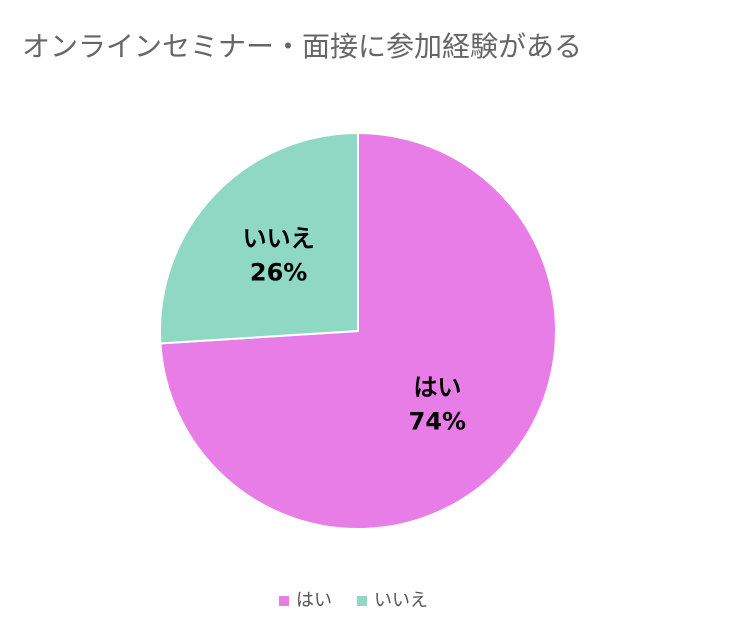 Image resolution: width=742 pixels, height=630 pixels. I want to click on slice-value-label: 26%, so click(278, 272).